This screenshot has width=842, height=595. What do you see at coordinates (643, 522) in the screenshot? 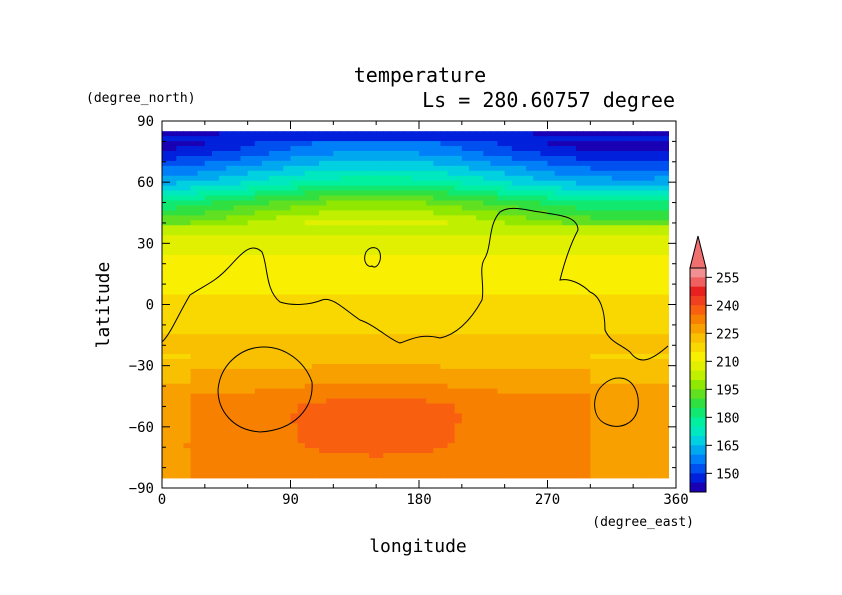
I see `x-unit-label: (degree_east)` at bounding box center [643, 522].